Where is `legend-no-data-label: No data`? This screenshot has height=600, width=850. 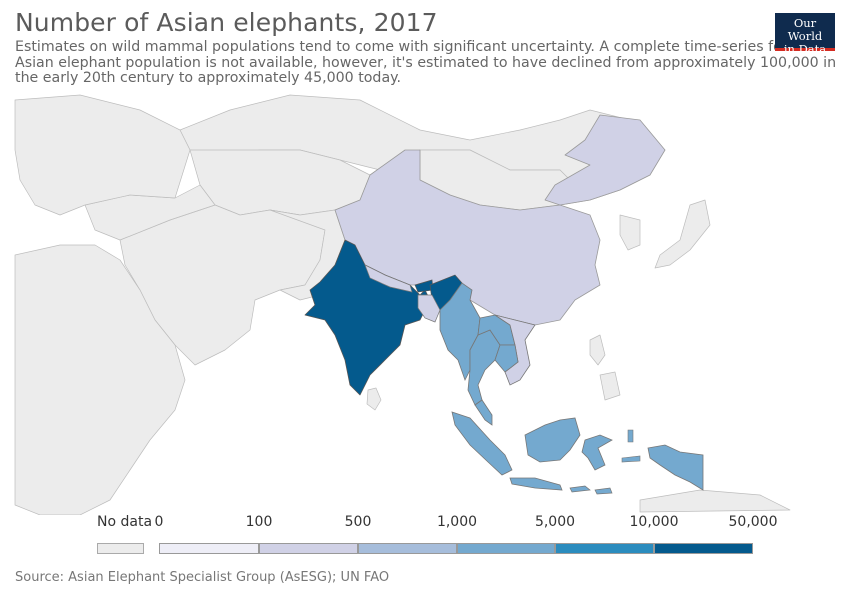 legend-no-data-label: No data is located at coordinates (125, 522).